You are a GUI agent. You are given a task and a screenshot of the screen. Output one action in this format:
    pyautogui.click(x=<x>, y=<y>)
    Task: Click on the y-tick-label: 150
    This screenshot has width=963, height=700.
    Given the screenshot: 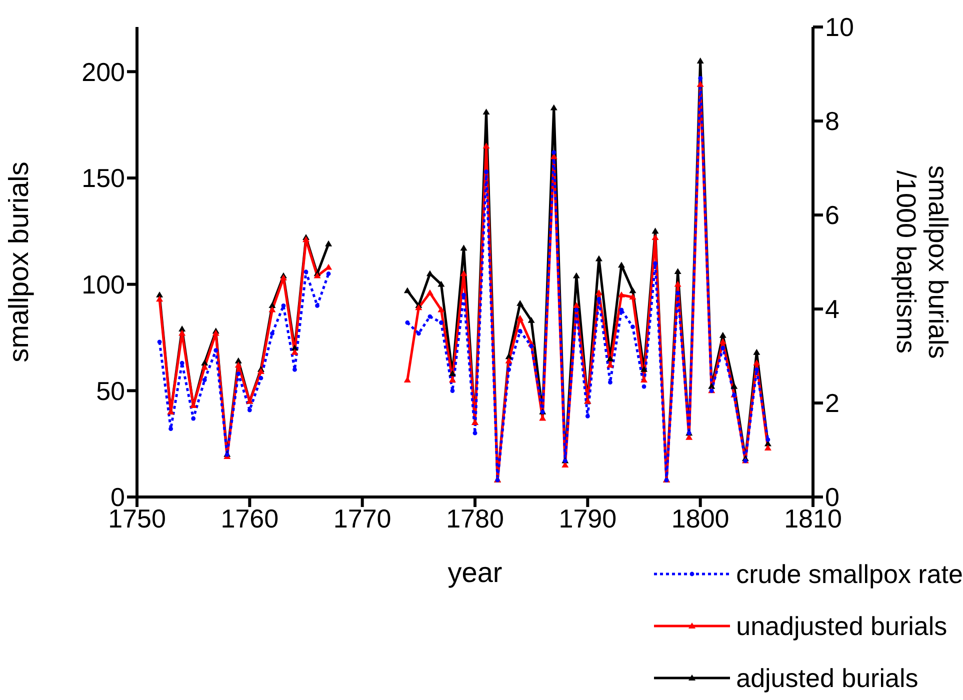 What is the action you would take?
    pyautogui.click(x=103, y=178)
    